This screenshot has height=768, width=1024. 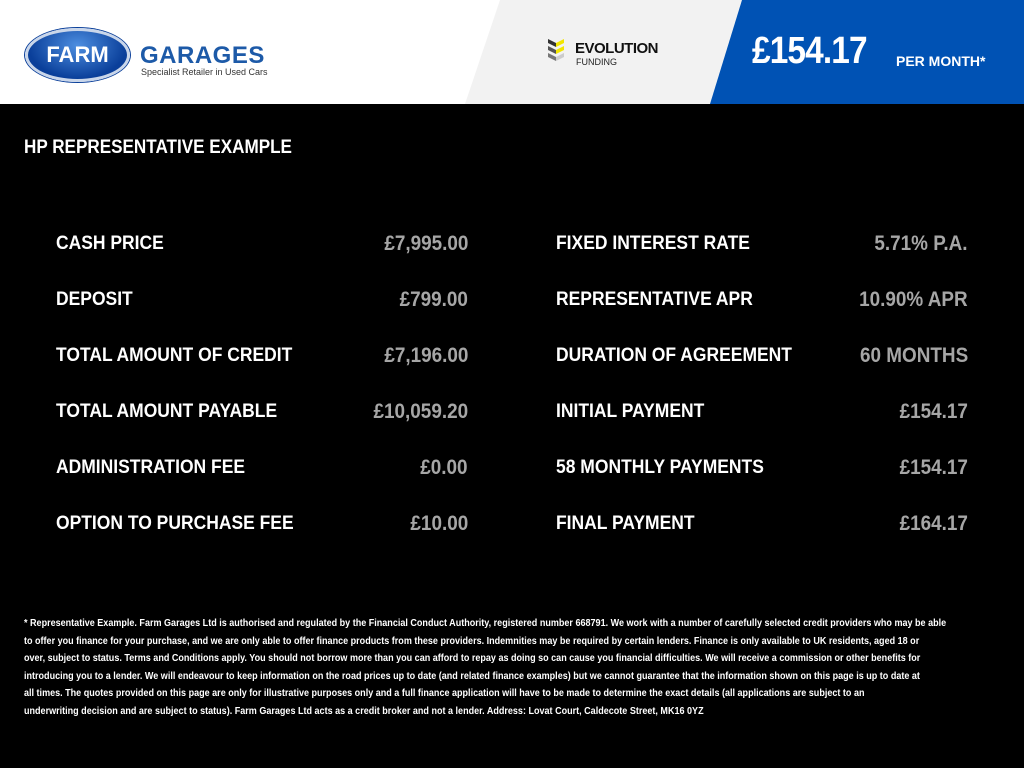 I want to click on farm-garages-logo: FARM, so click(x=77, y=55).